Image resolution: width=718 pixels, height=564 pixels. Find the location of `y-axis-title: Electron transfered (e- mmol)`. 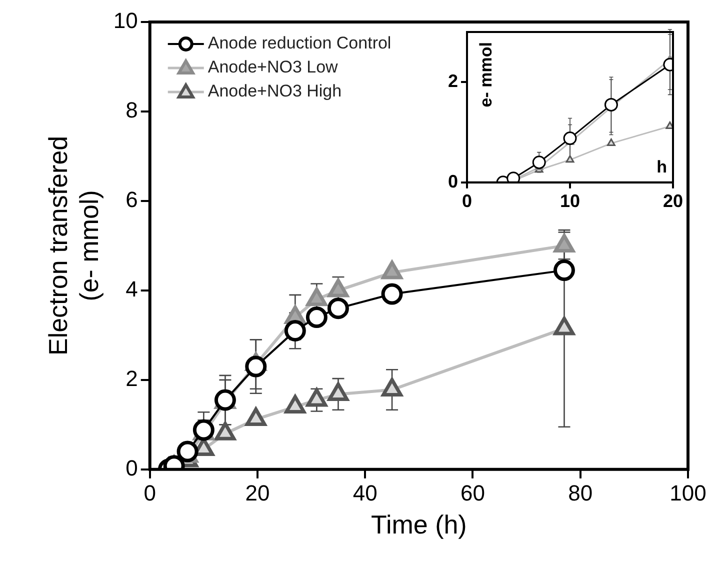

y-axis-title: Electron transfered (e- mmol) is located at coordinates (73, 246).